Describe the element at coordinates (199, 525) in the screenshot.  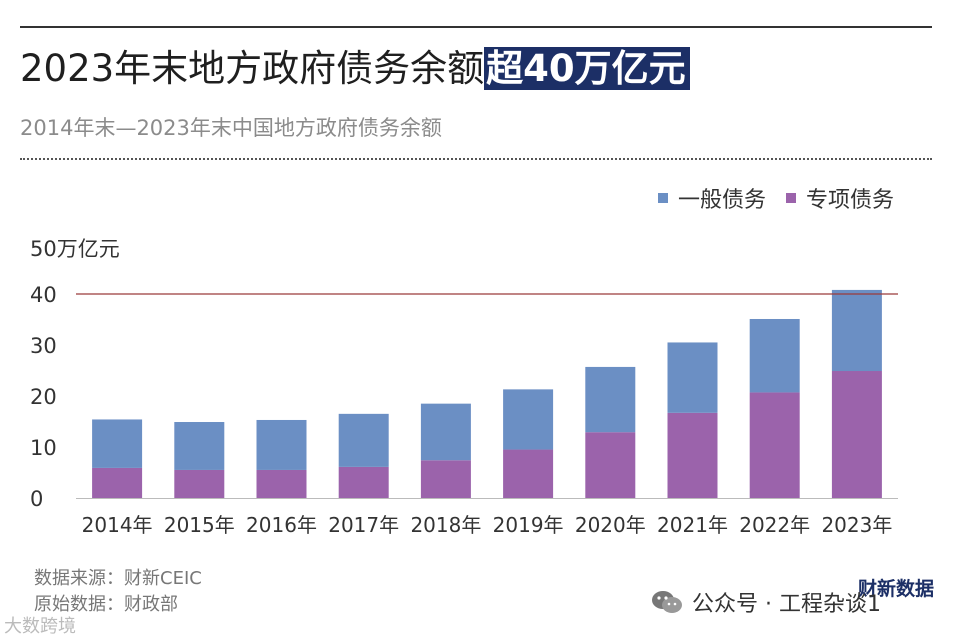
I see `x-tick-label-1: 2015年` at that location.